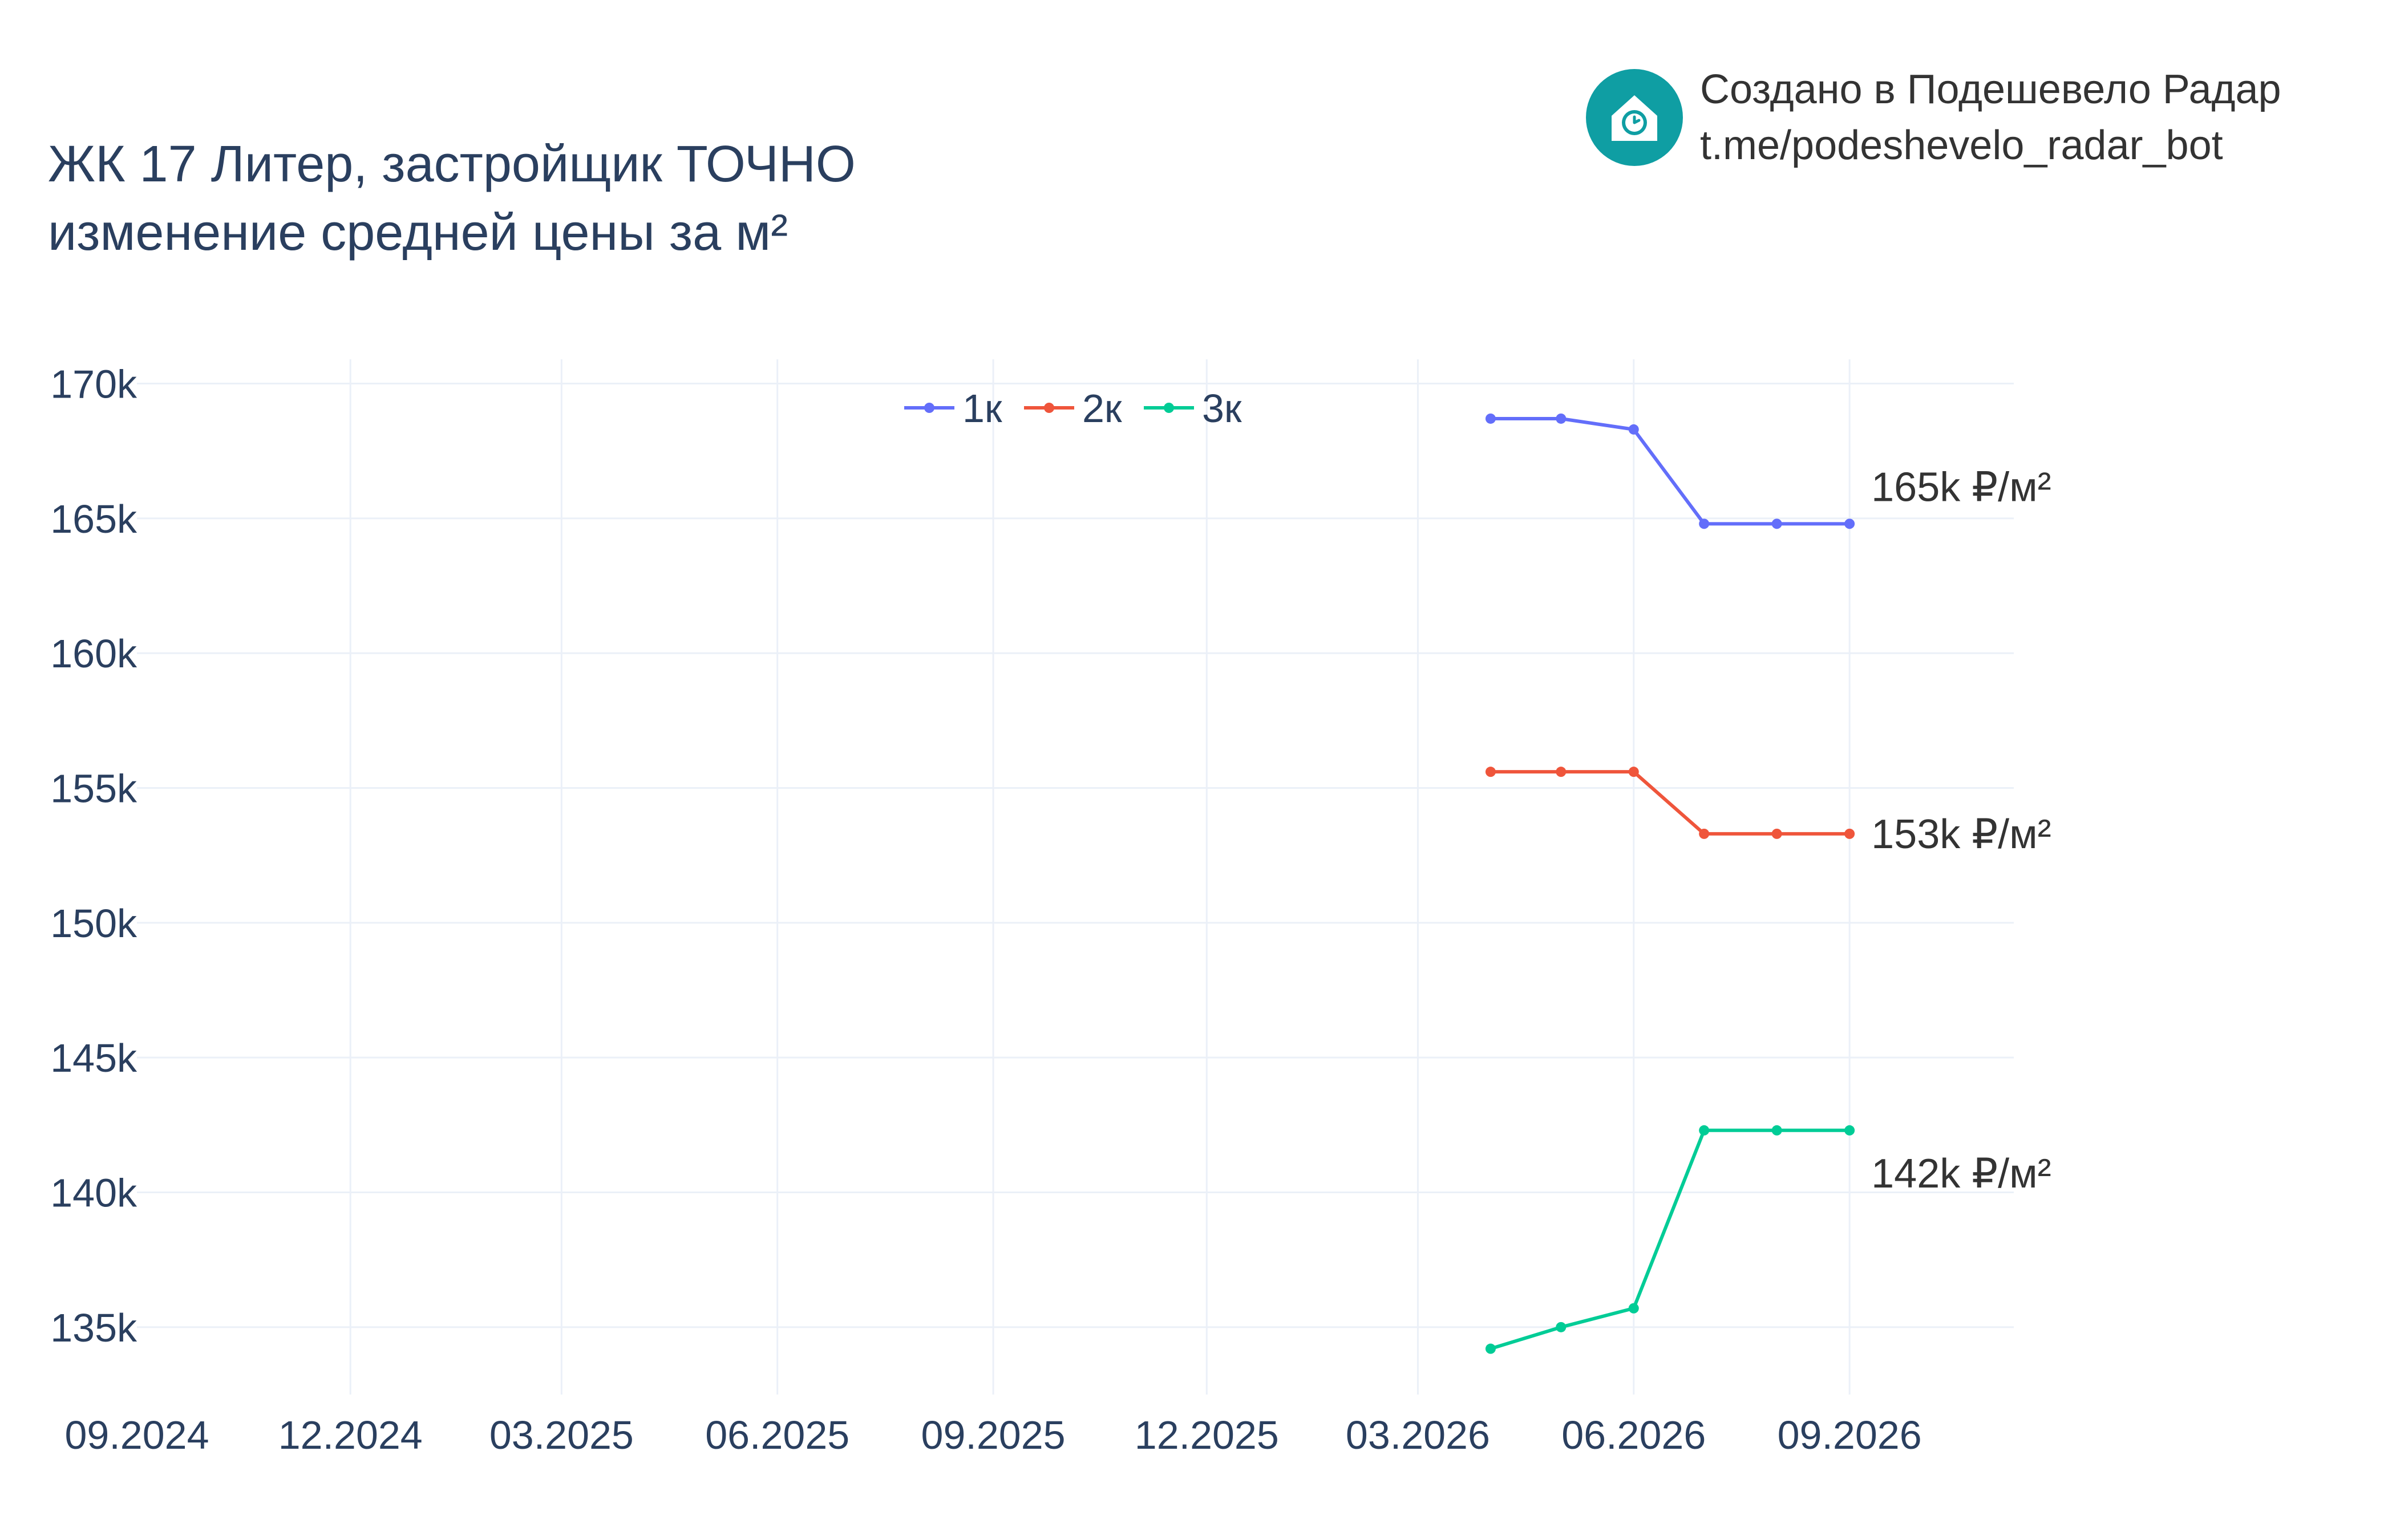  What do you see at coordinates (1850, 1435) in the screenshot?
I see `x-tick-label: 09.2026` at bounding box center [1850, 1435].